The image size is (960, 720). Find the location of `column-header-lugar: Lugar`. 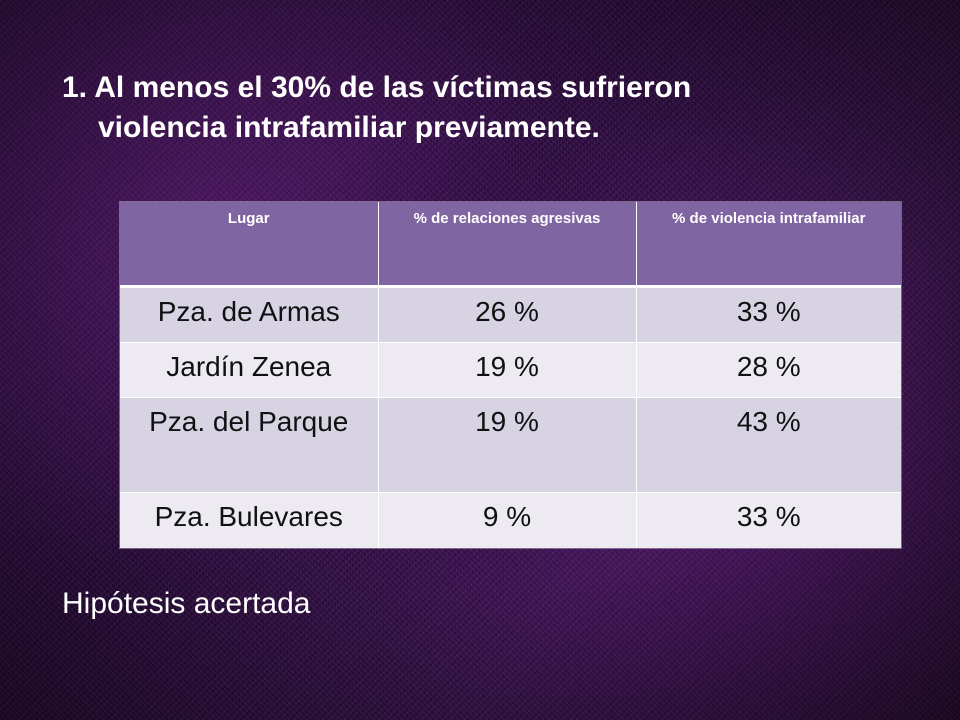

column-header-lugar: Lugar is located at coordinates (249, 245).